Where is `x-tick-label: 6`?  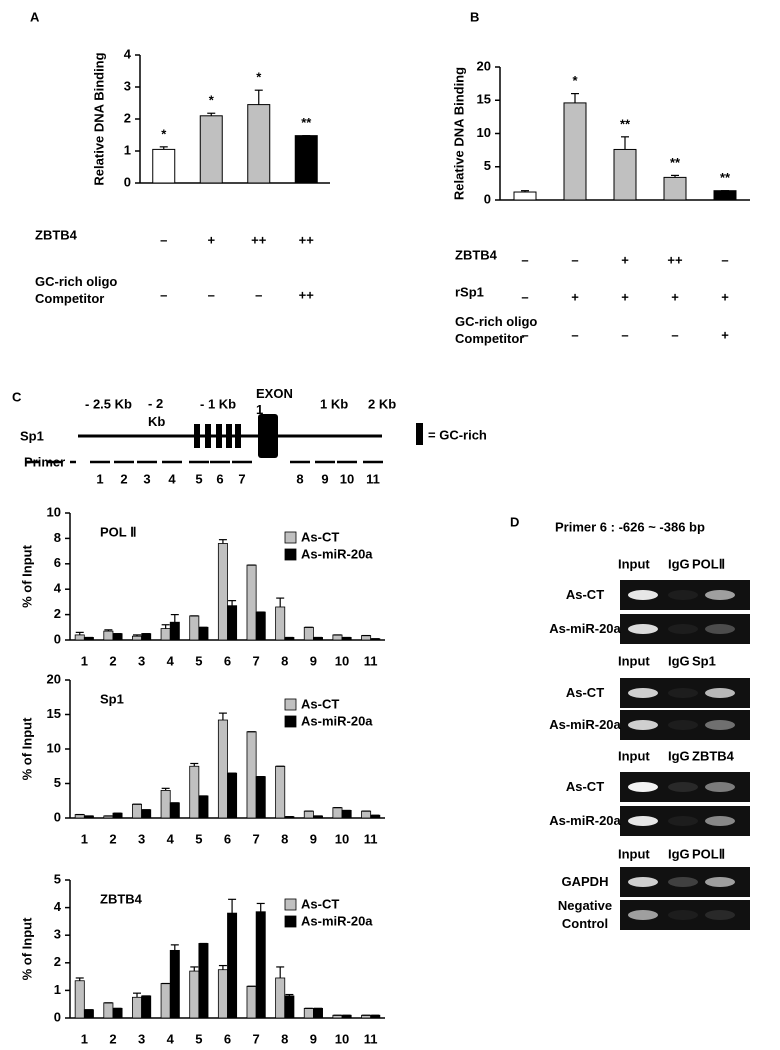 x-tick-label: 6 is located at coordinates (227, 660).